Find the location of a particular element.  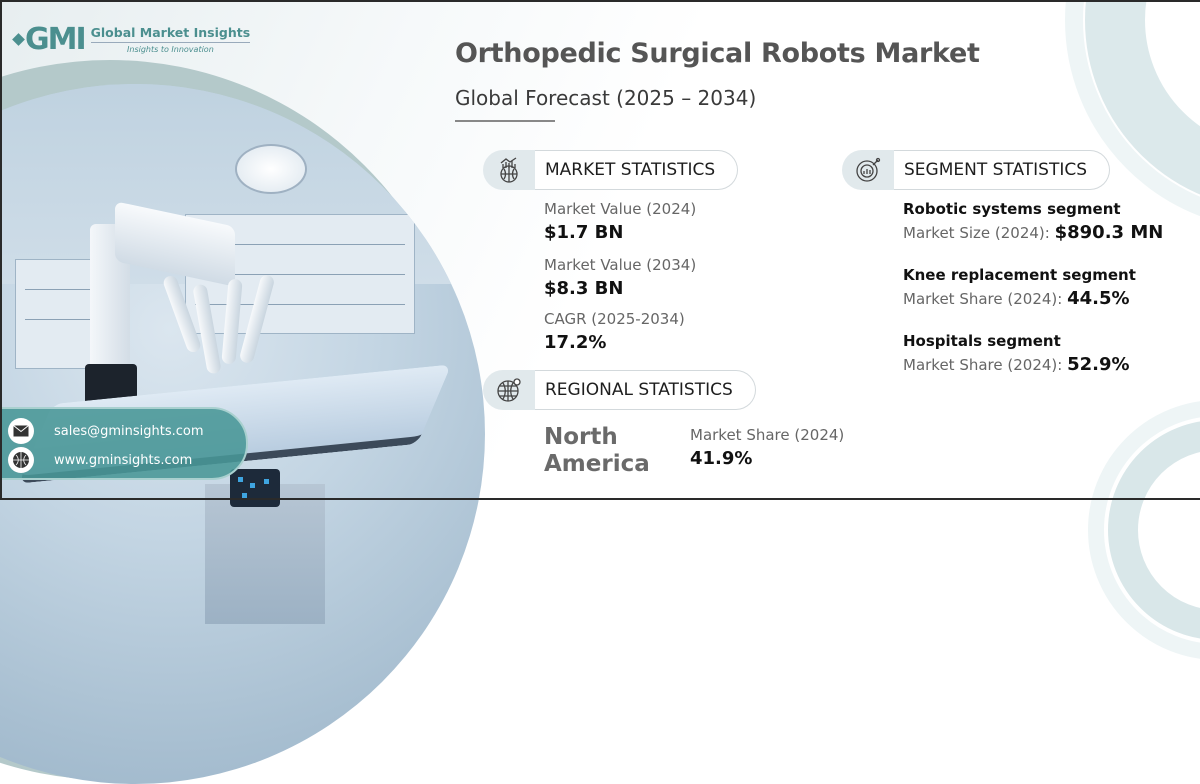

section-heading: SEGMENT STATISTICS is located at coordinates (1002, 170).